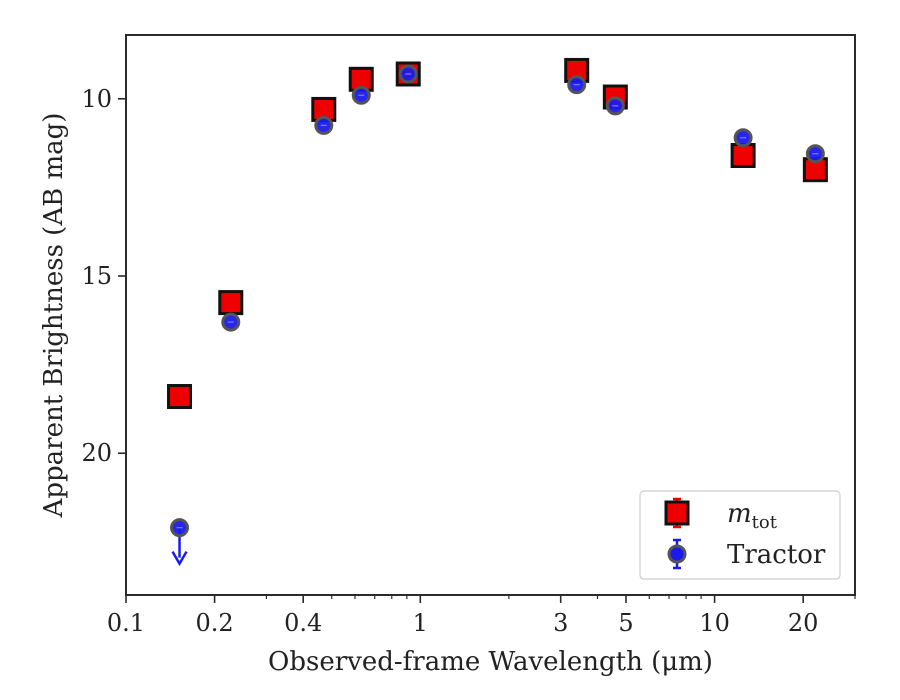 This screenshot has height=700, width=900. I want to click on y-tick-label: 15, so click(96, 276).